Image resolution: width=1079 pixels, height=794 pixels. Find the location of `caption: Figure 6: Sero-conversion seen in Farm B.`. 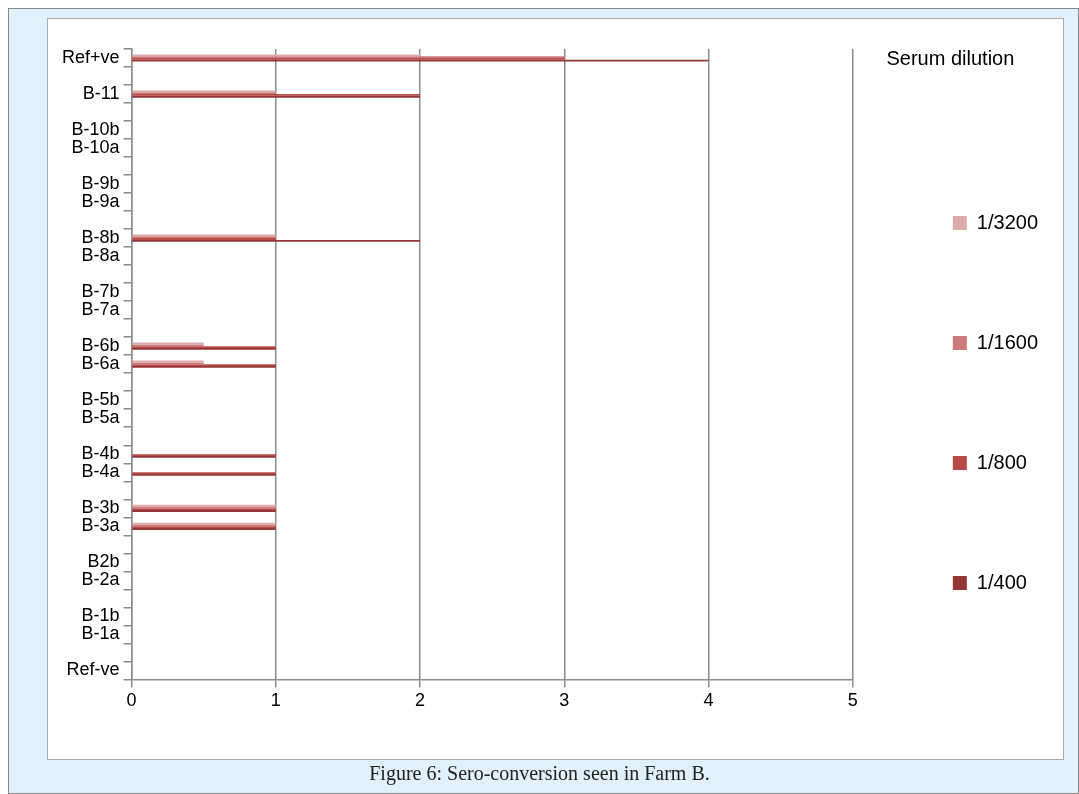

caption: Figure 6: Sero-conversion seen in Farm B. is located at coordinates (539, 773).